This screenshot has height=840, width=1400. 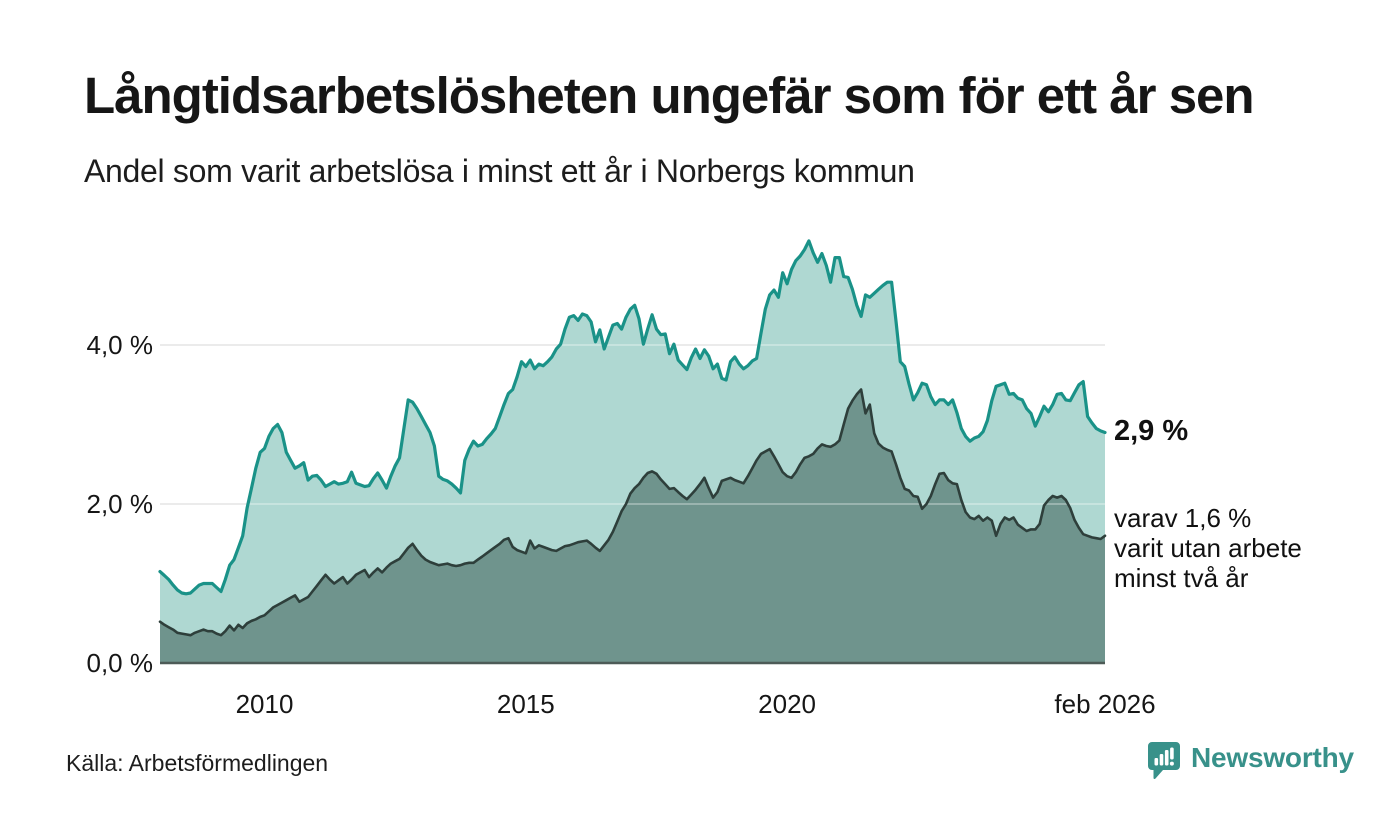 I want to click on speech-bubble-shape, so click(x=1164, y=761).